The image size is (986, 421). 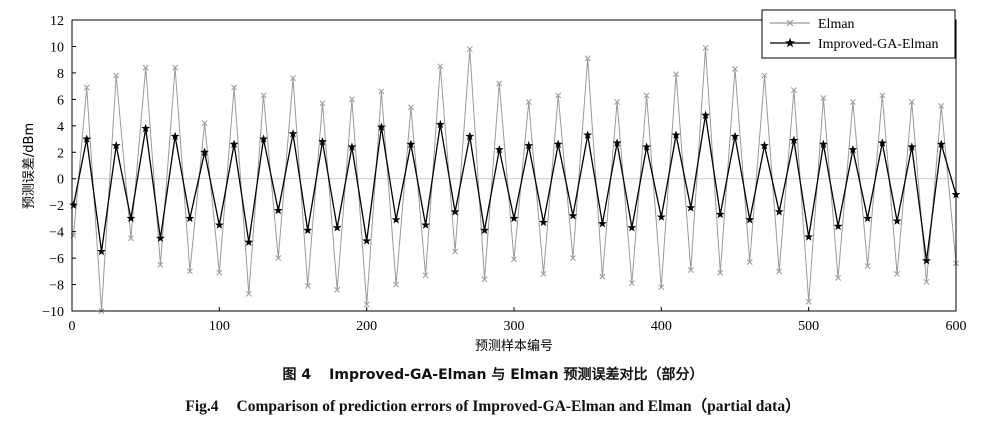 I want to click on x-tick-label: 500, so click(x=808, y=326).